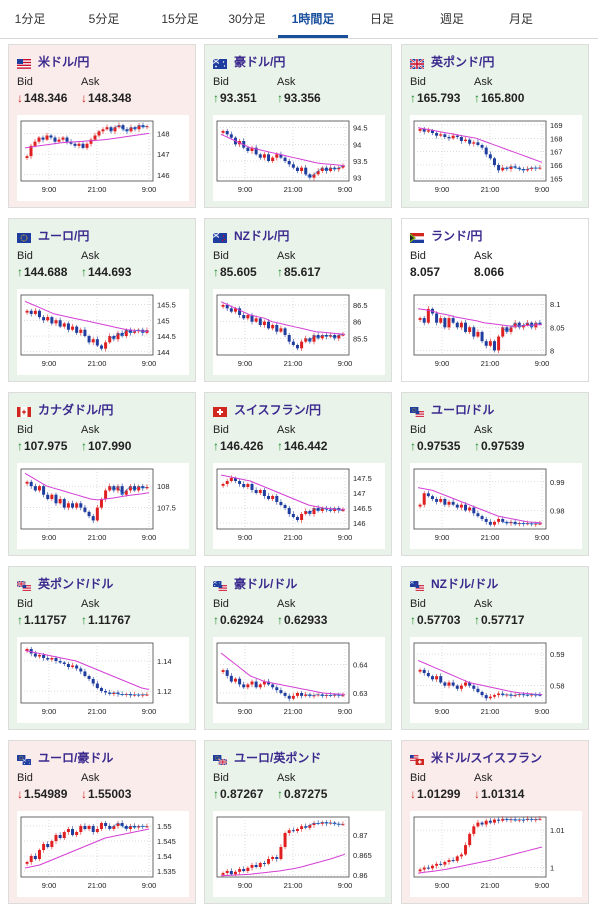  Describe the element at coordinates (278, 757) in the screenshot. I see `pair-name: ユーロ/英ポンド` at that location.